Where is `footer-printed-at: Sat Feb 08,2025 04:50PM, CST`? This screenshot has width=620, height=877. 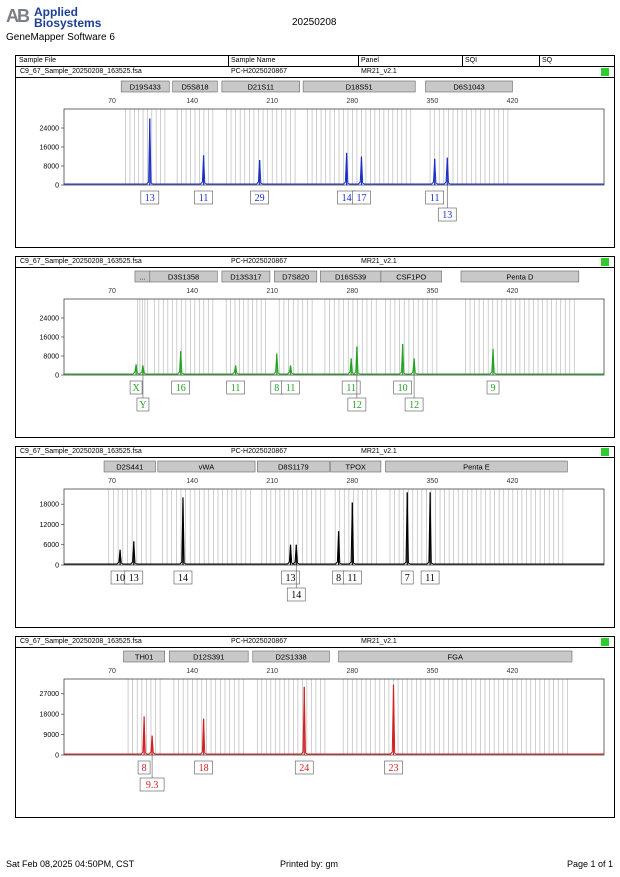
footer-printed-at: Sat Feb 08,2025 04:50PM, CST is located at coordinates (70, 864).